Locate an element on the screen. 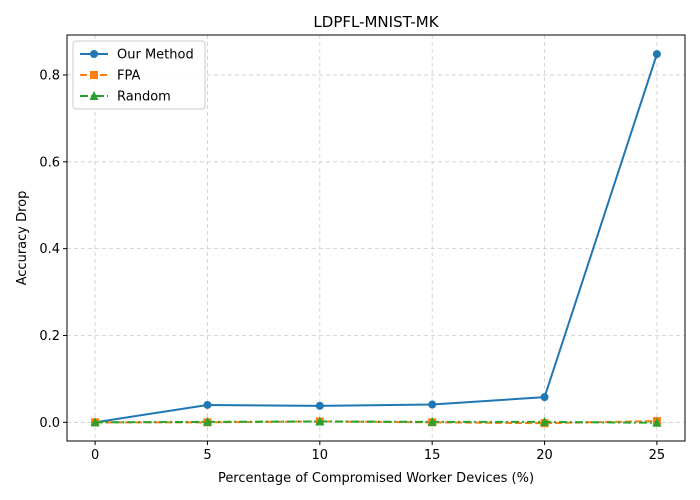 This screenshot has height=500, width=700. legend-label-fpa: FPA is located at coordinates (128, 76).